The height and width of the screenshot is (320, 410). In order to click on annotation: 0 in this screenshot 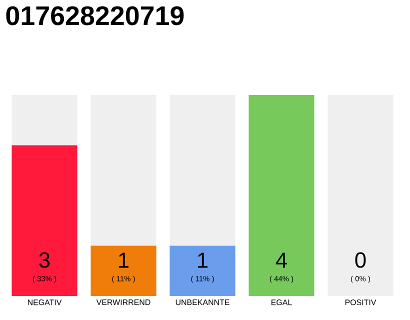, I will do `click(360, 260)`.